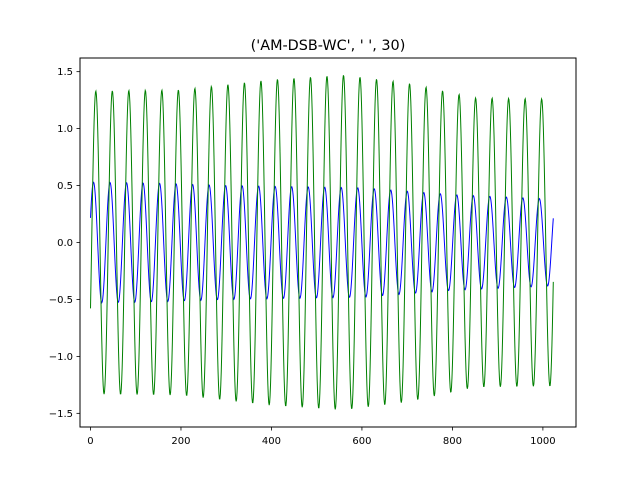 Image resolution: width=640 pixels, height=480 pixels. I want to click on x-tick-label: 400, so click(271, 441).